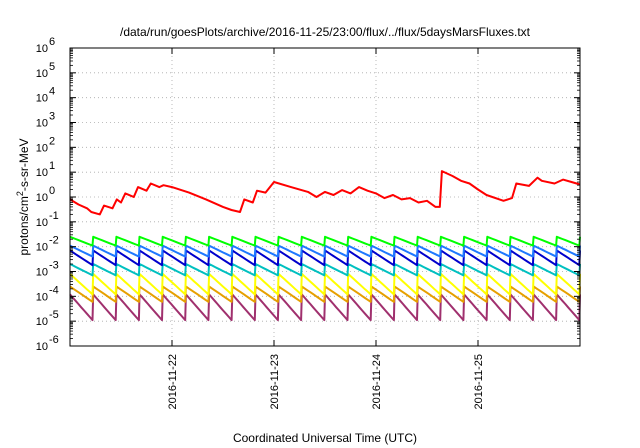 Image resolution: width=640 pixels, height=448 pixels. Describe the element at coordinates (54, 315) in the screenshot. I see `y-tick-exponent: -5` at that location.